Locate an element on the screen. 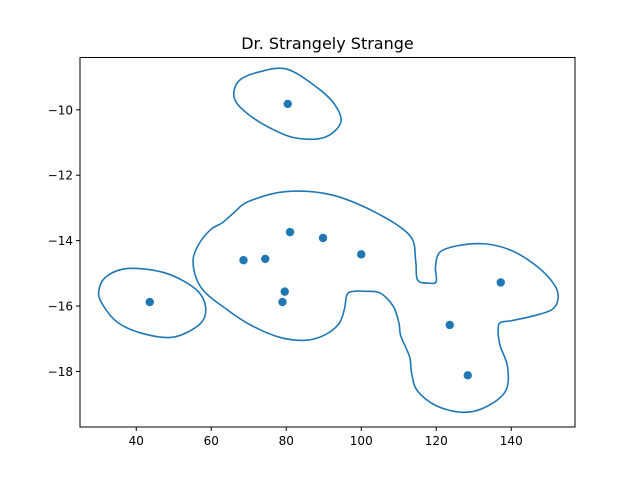 The width and height of the screenshot is (640, 480). y-axis: −10 −12 −14 −16 −18 is located at coordinates (64, 241).